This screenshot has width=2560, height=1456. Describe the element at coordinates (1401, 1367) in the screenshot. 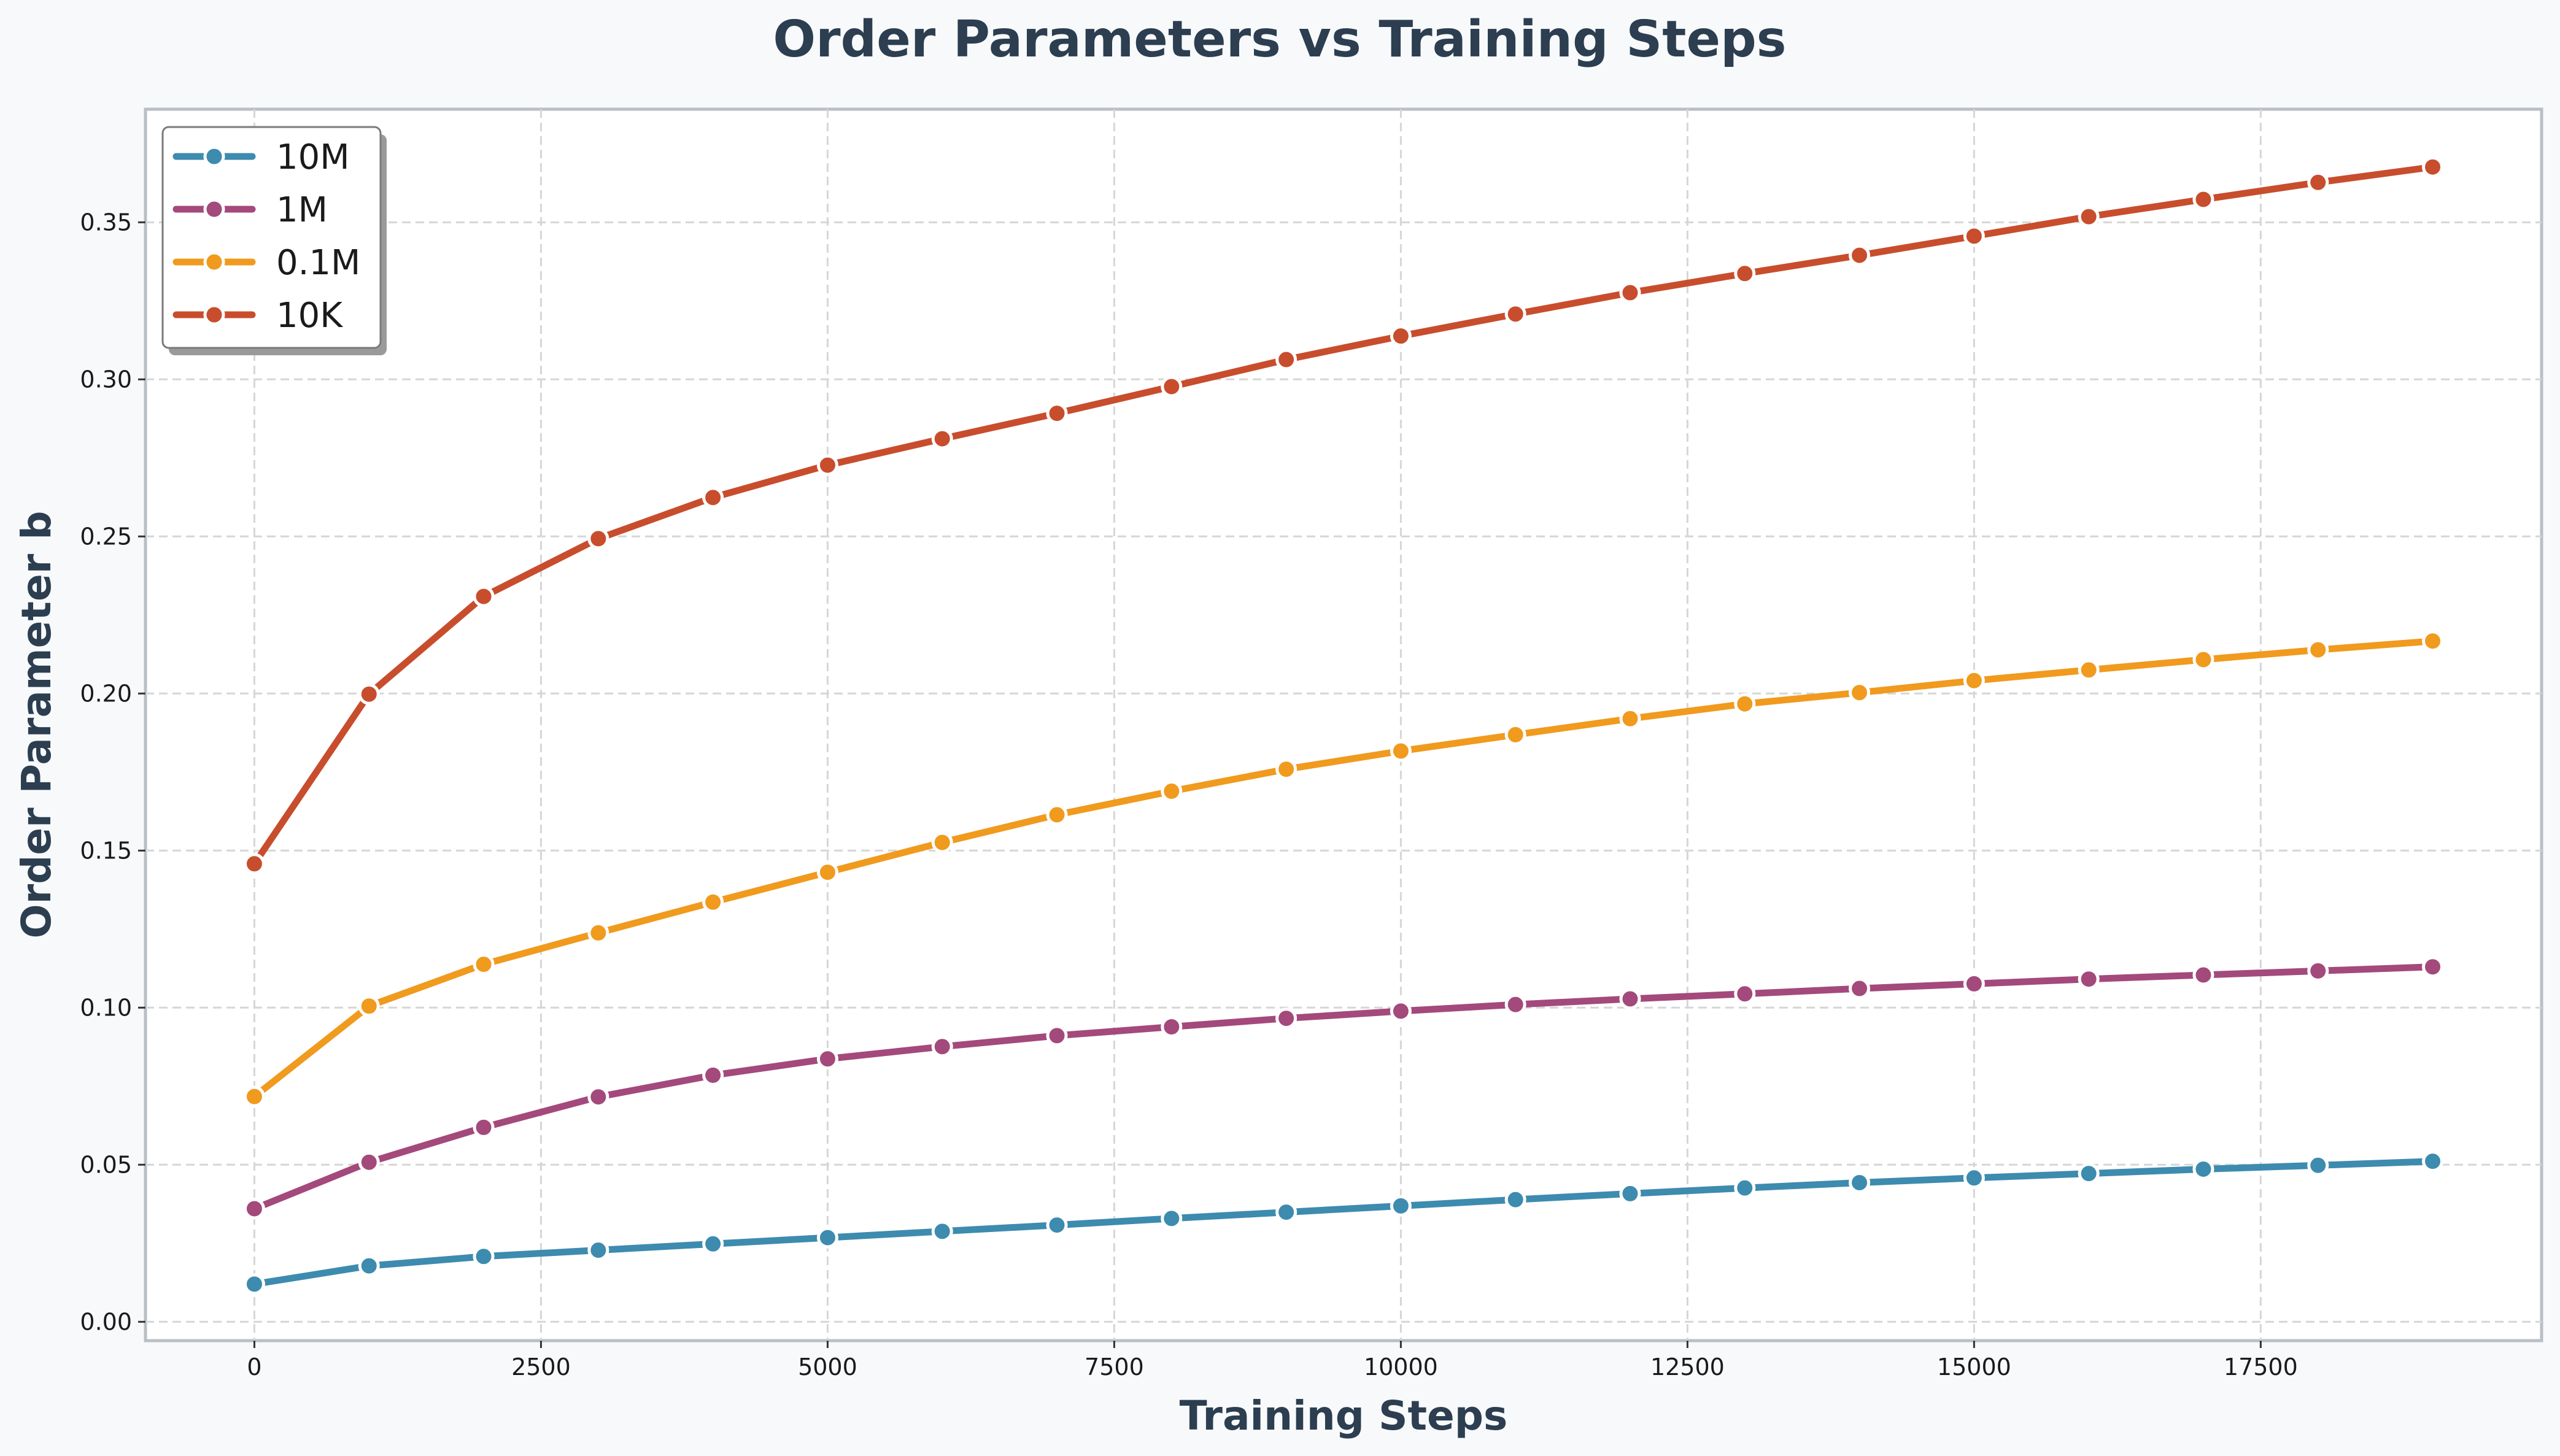

I see `x-tick-label: 10000` at that location.